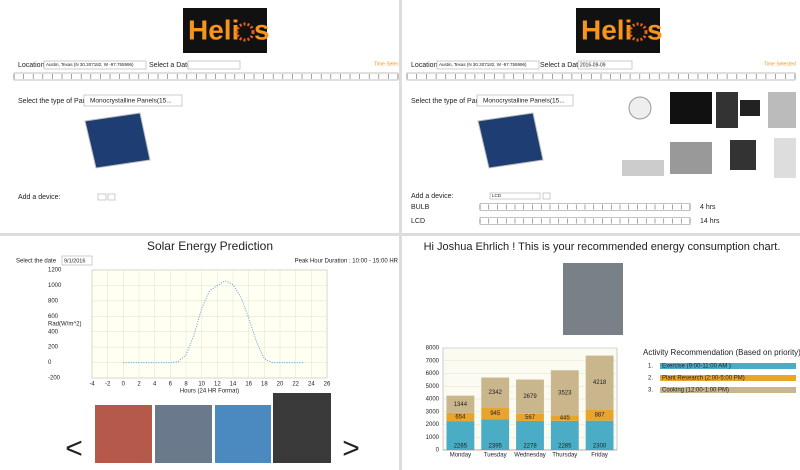  Describe the element at coordinates (703, 379) in the screenshot. I see `activity-text: Plant Research (2:00-5:00 PM)` at that location.